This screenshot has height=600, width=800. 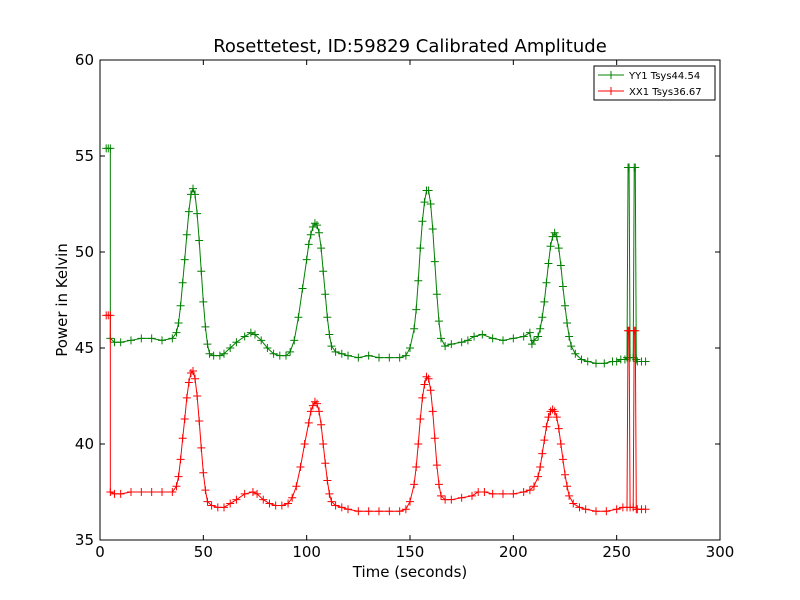 What do you see at coordinates (84, 252) in the screenshot?
I see `y-tick-label: 50` at bounding box center [84, 252].